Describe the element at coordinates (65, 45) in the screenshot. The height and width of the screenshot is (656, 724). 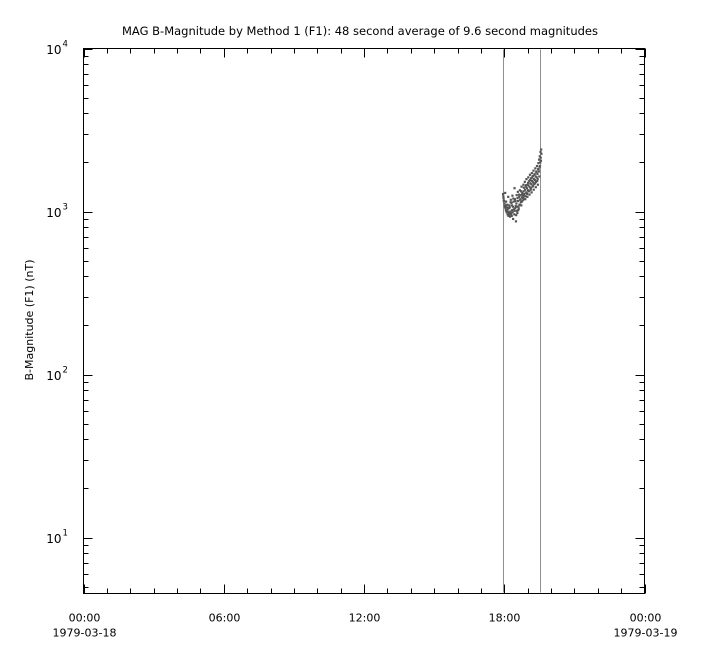
I see `y-tick-exponent: 4` at that location.